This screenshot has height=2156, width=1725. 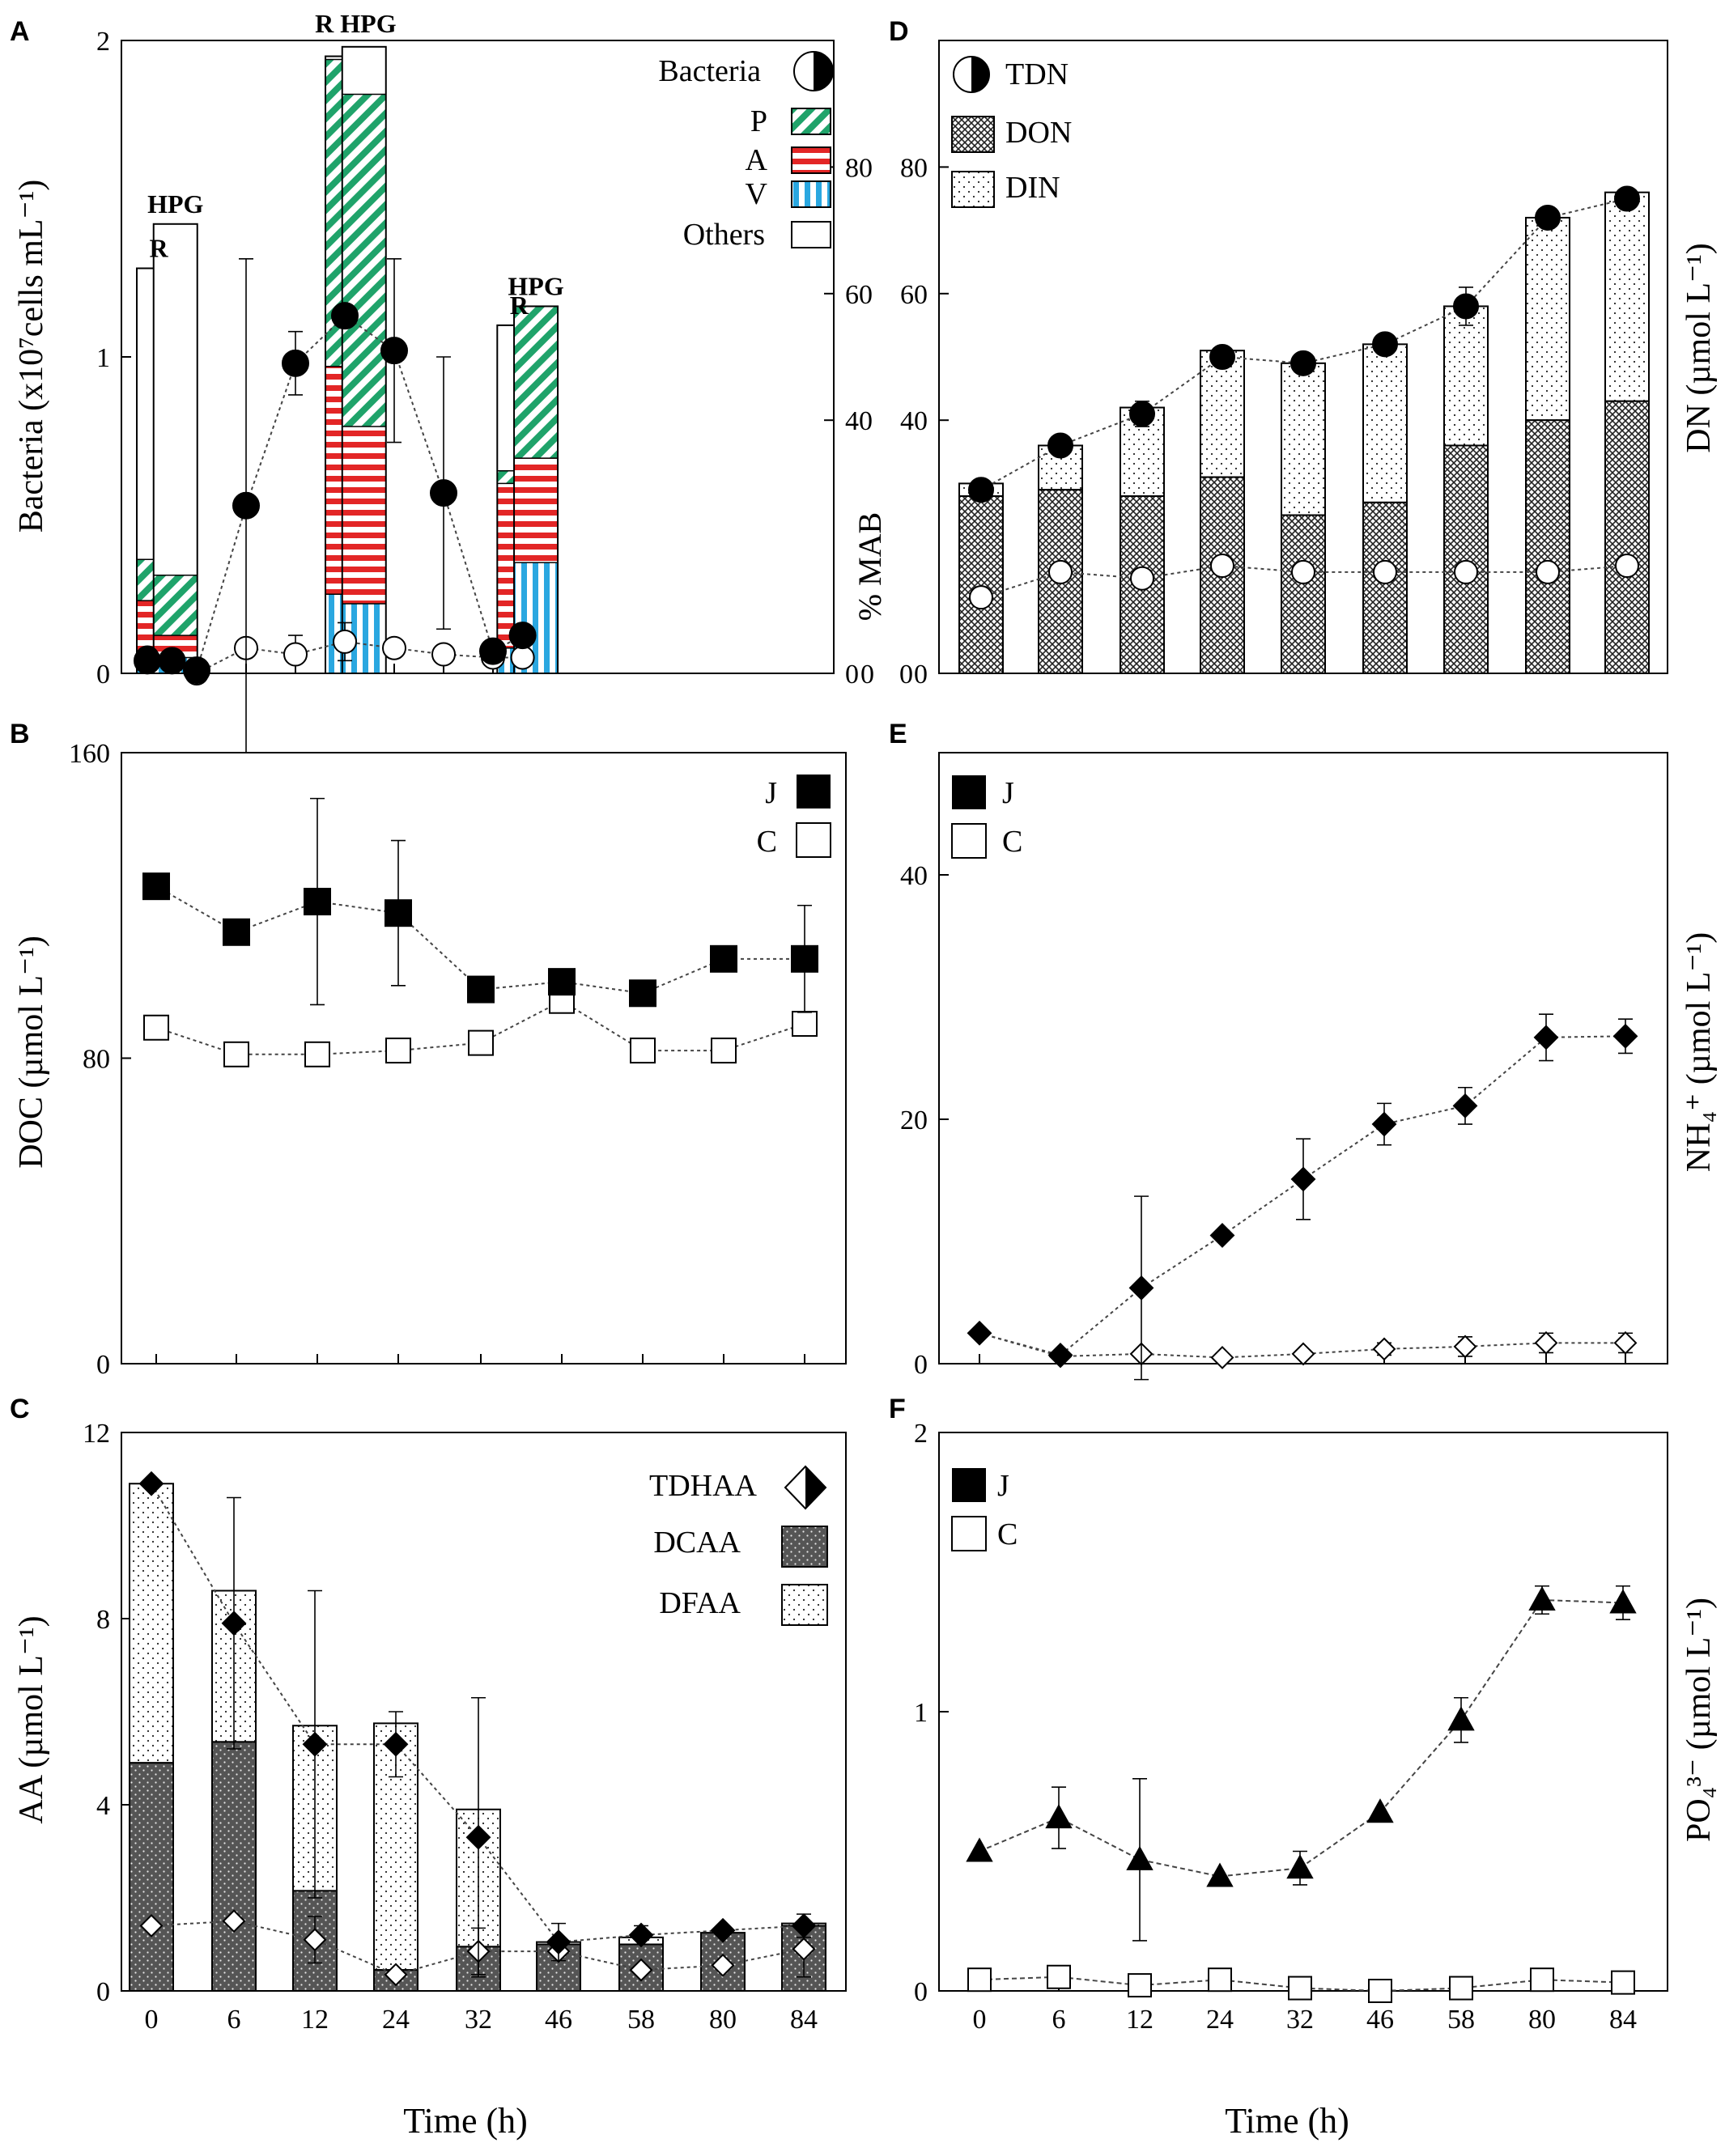 What do you see at coordinates (986, 817) in the screenshot?
I see `legend-E: J C` at bounding box center [986, 817].